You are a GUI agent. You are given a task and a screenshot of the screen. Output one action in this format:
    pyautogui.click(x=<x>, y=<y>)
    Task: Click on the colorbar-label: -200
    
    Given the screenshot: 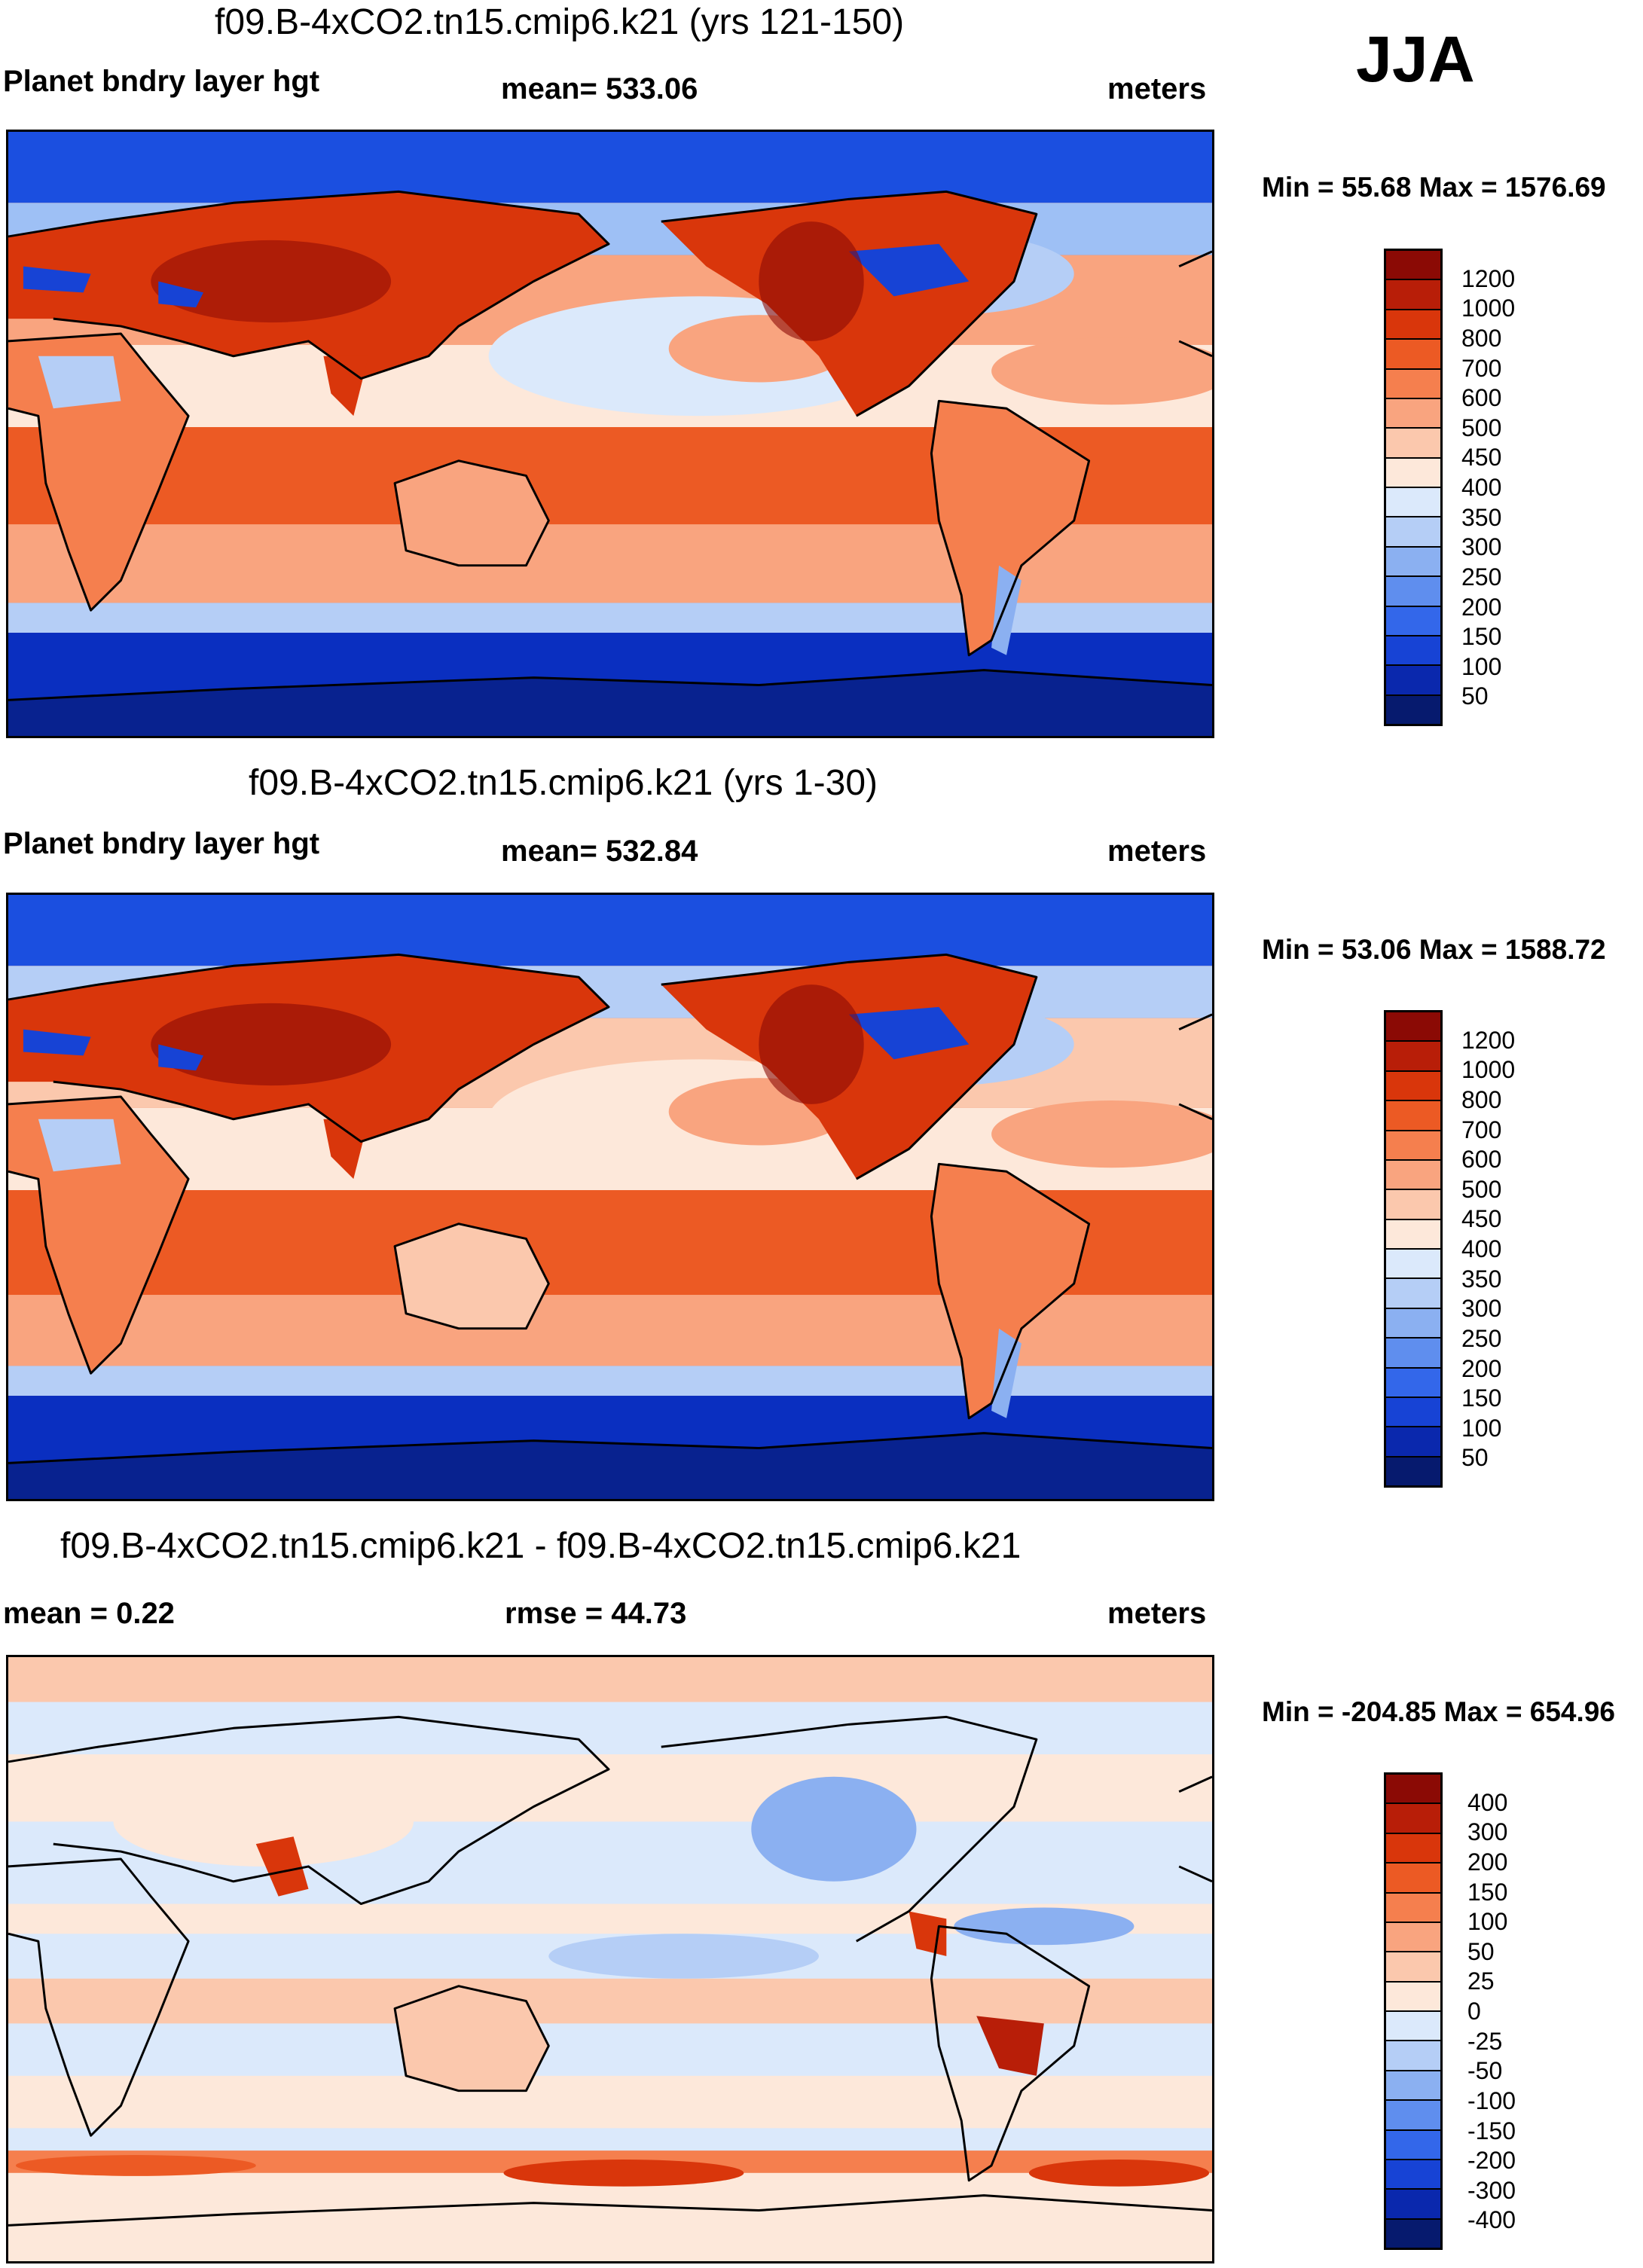 What is the action you would take?
    pyautogui.click(x=1491, y=2161)
    